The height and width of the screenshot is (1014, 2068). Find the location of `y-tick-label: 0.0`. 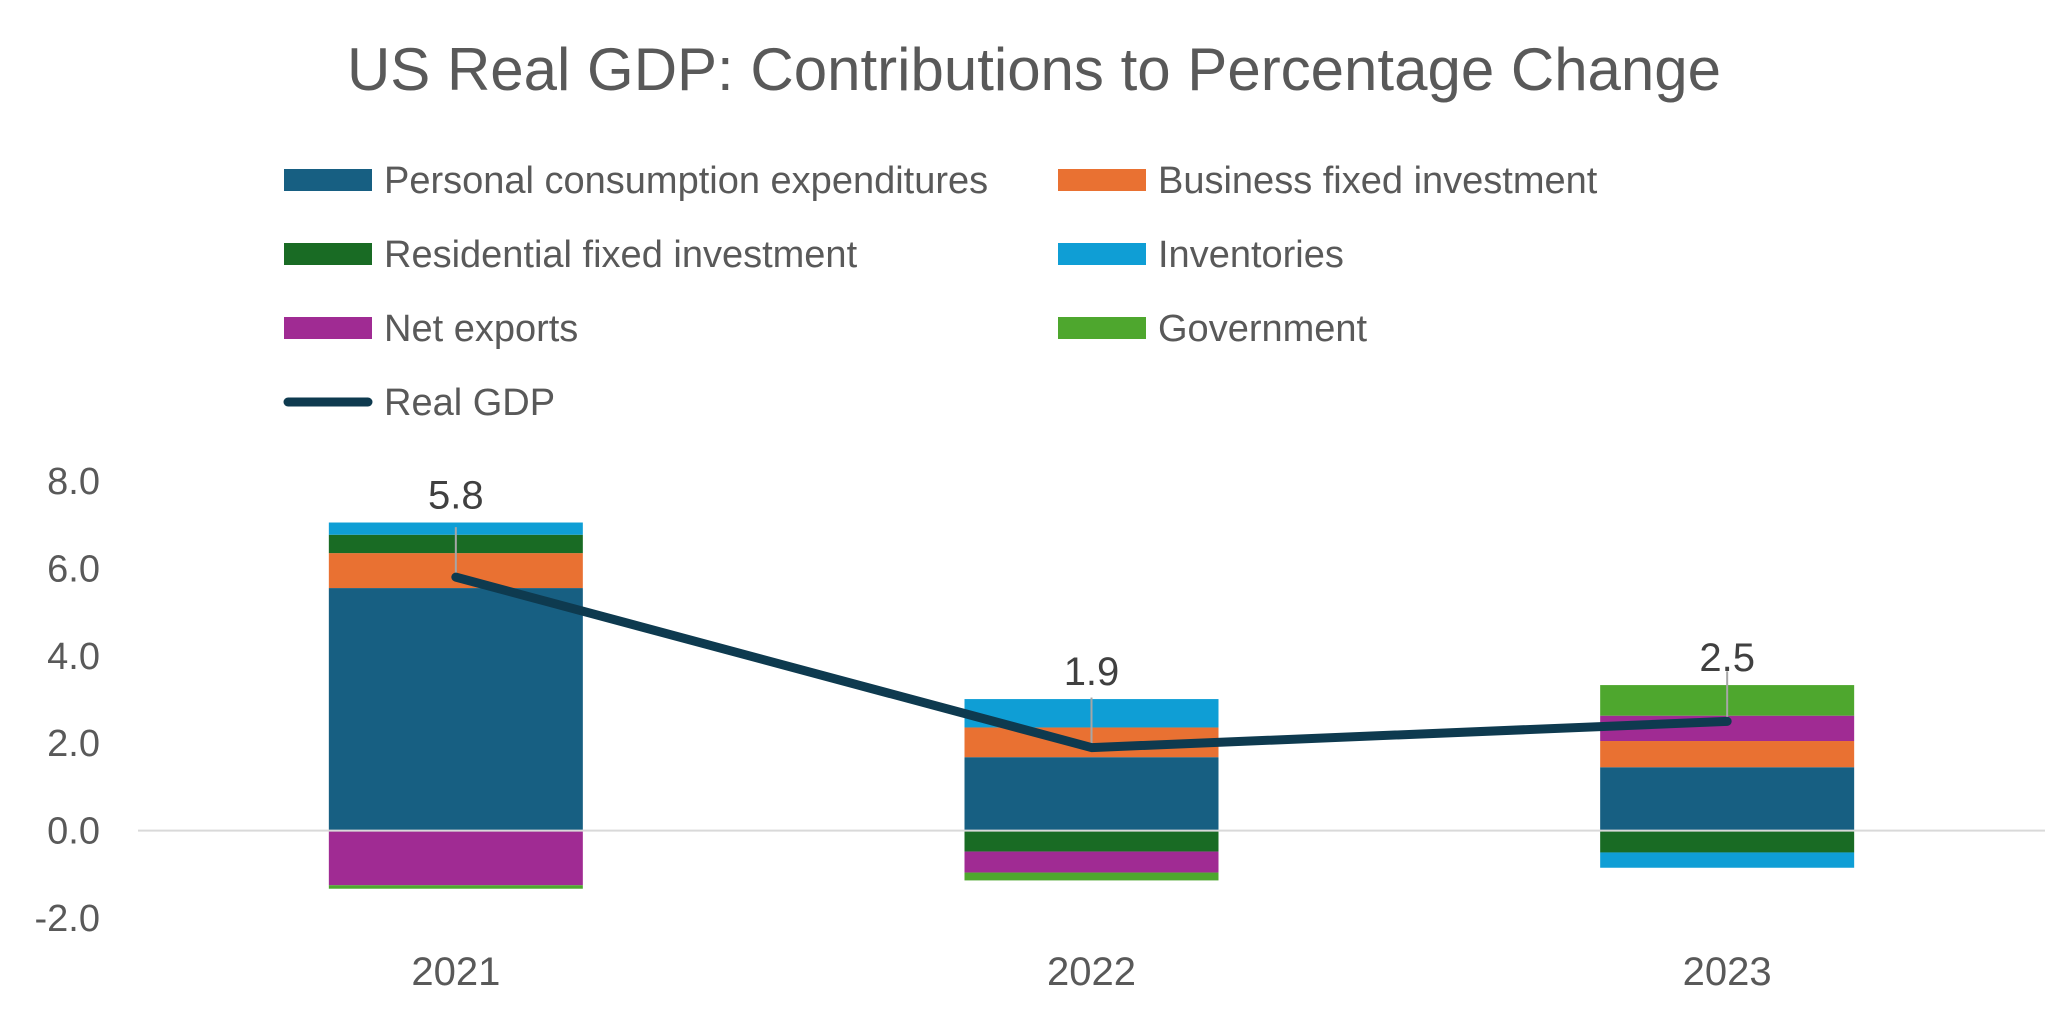

y-tick-label: 0.0 is located at coordinates (73, 832).